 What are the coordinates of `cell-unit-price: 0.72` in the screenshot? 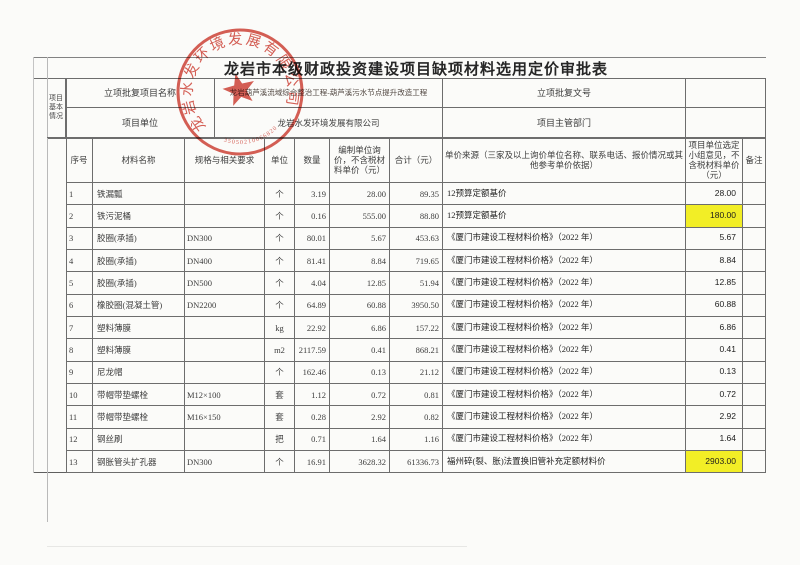 It's located at (360, 395).